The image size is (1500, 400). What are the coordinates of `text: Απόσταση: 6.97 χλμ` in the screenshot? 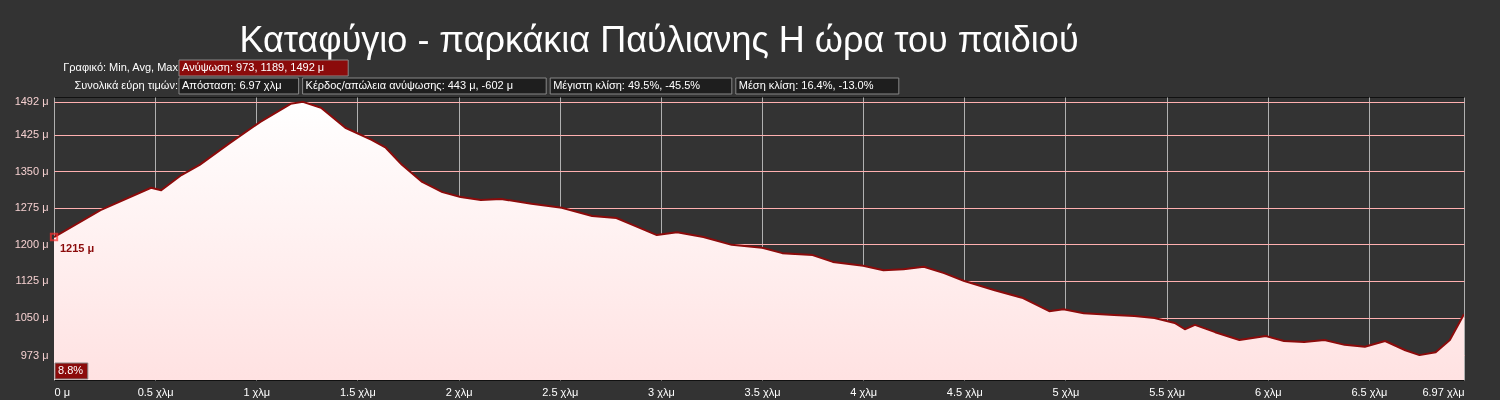 It's located at (232, 85).